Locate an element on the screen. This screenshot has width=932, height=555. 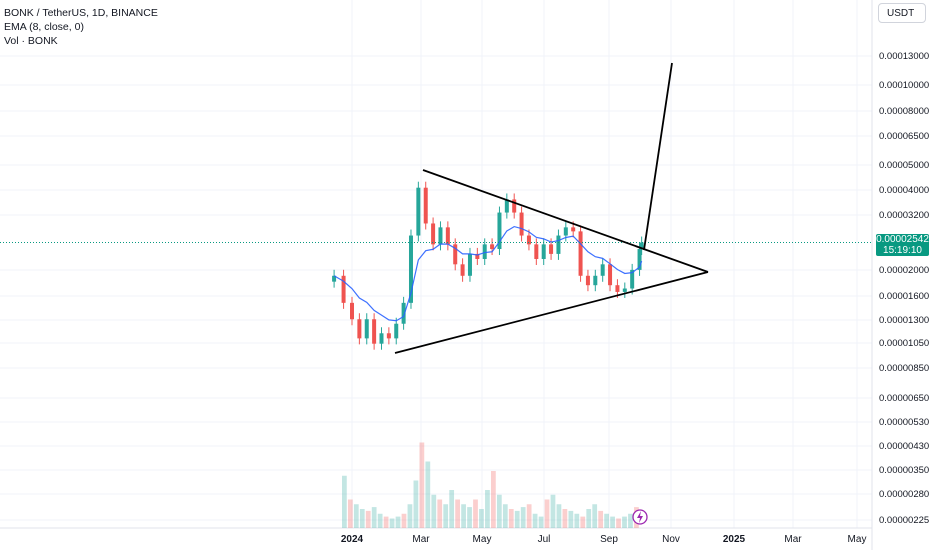
x-tick-label: 2024 is located at coordinates (352, 539).